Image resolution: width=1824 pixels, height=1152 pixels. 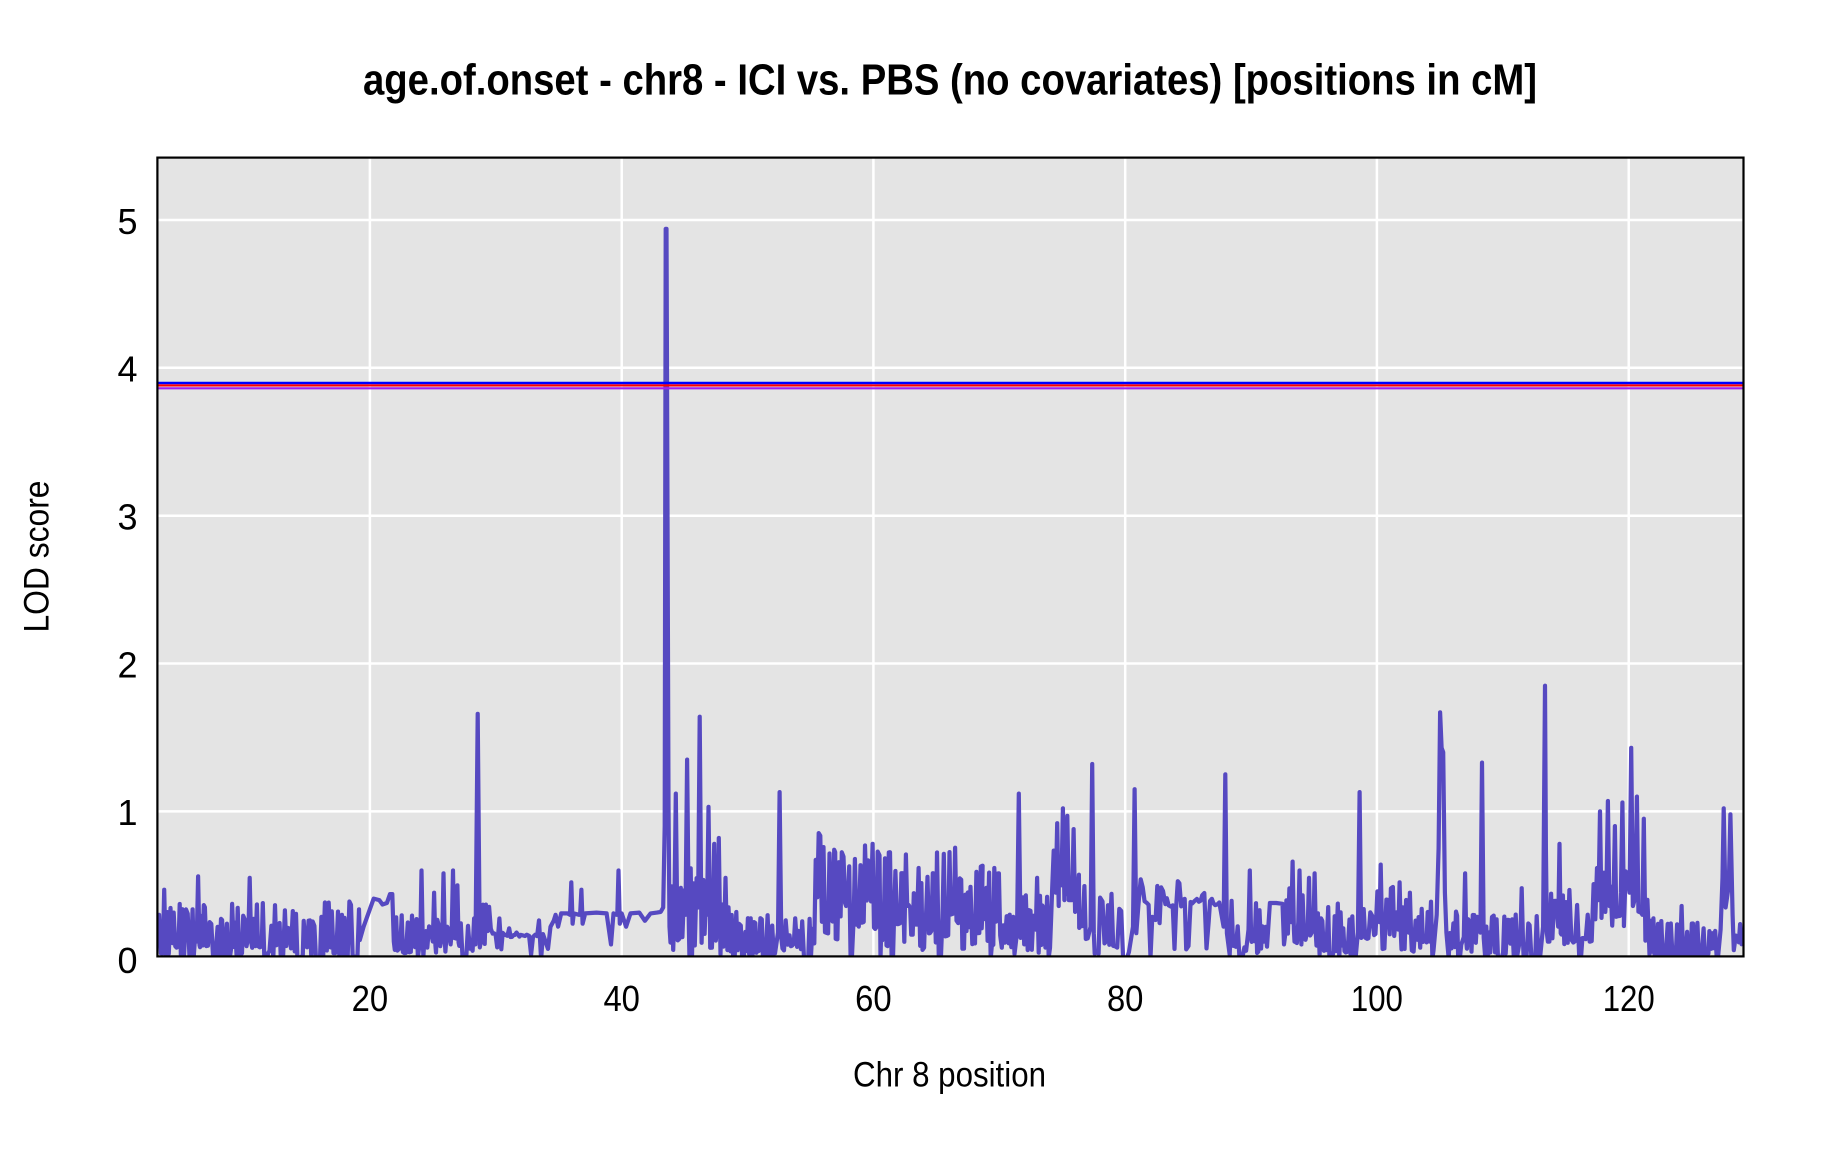 What do you see at coordinates (949, 1075) in the screenshot?
I see `svg-text: Chr 8 position` at bounding box center [949, 1075].